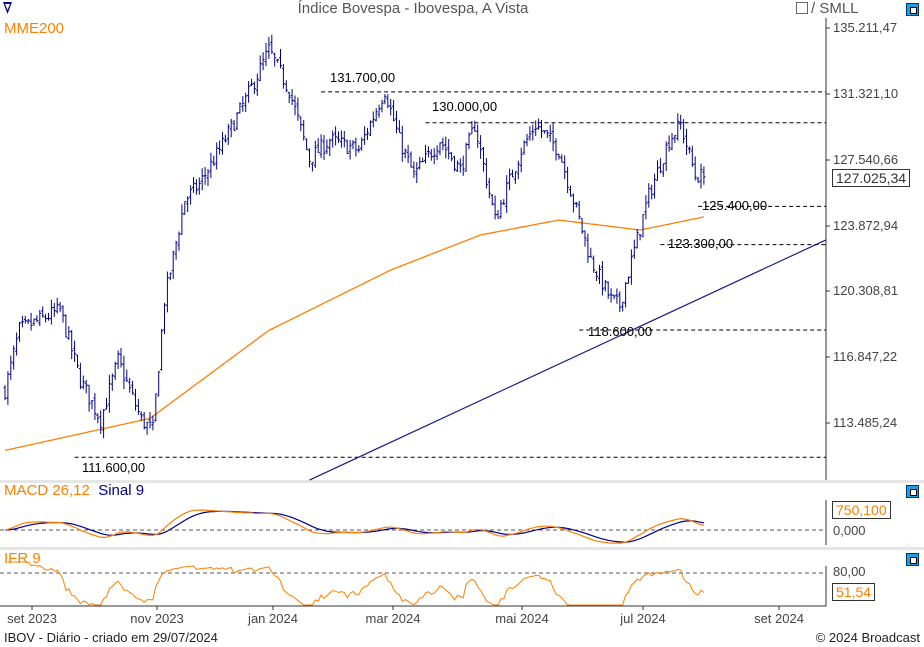  Describe the element at coordinates (849, 571) in the screenshot. I see `ifr-80-tick: 80,00` at that location.